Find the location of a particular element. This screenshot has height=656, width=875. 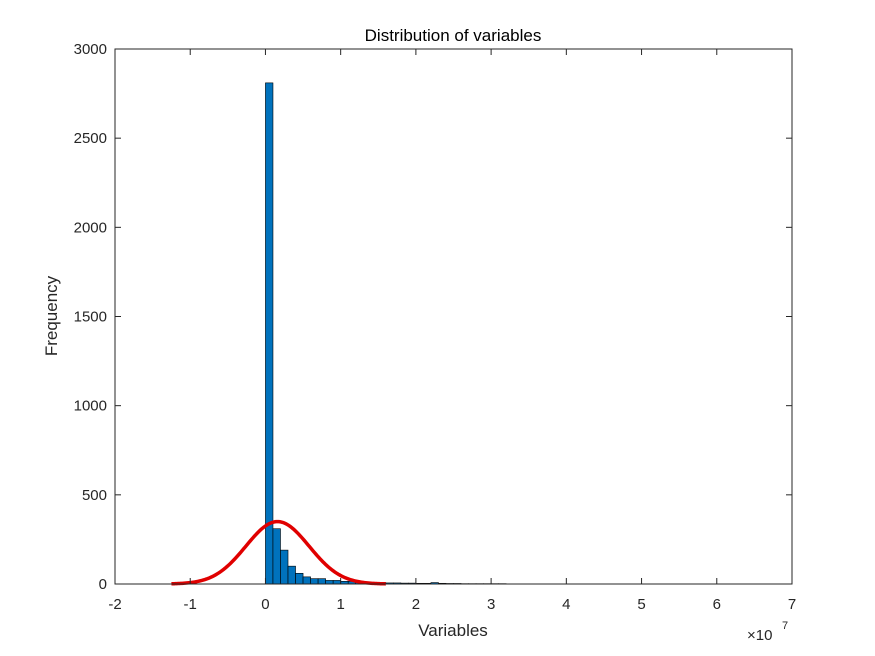

y-axis-label: Frequency is located at coordinates (51, 315).